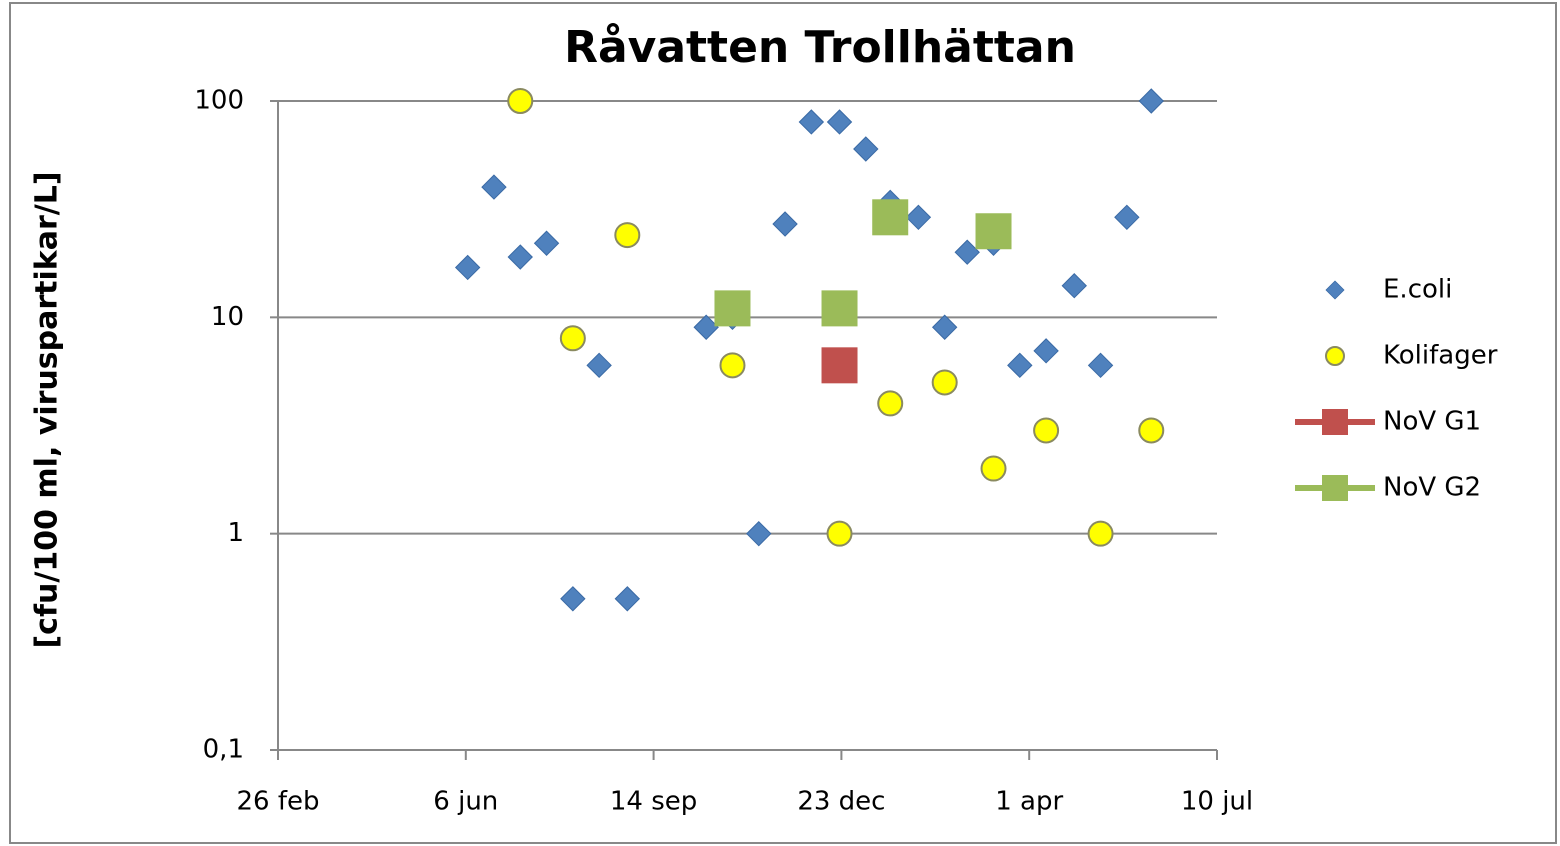 The height and width of the screenshot is (846, 1560). What do you see at coordinates (1217, 802) in the screenshot?
I see `x-tick-label: 10 jul` at bounding box center [1217, 802].